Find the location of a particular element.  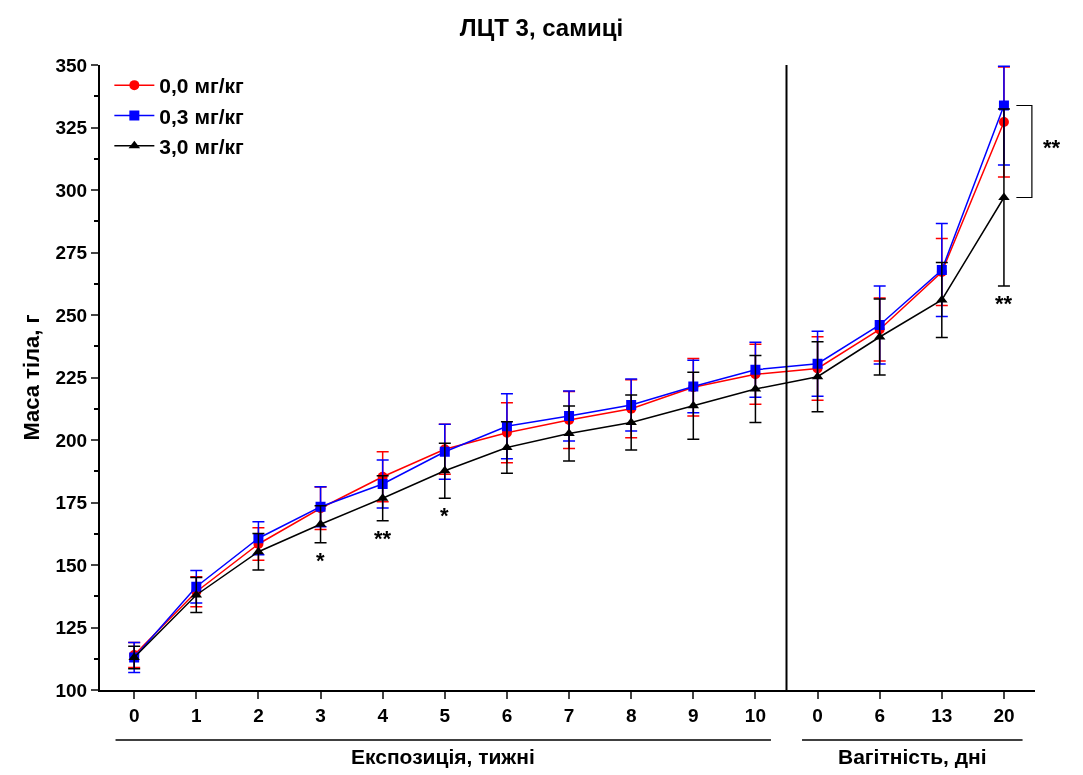

x-tick-label: 20 is located at coordinates (1004, 715).